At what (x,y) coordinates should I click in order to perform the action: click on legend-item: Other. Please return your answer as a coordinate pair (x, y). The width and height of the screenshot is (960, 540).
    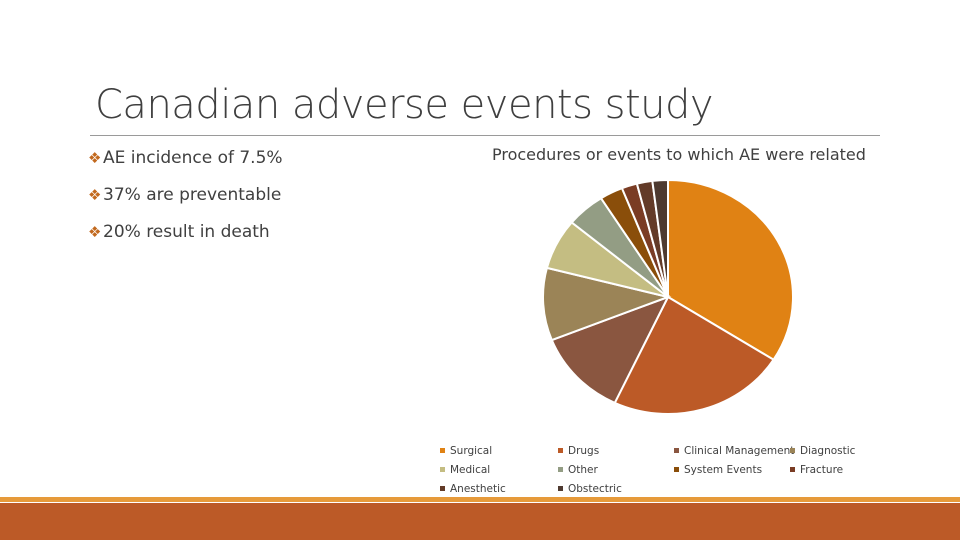
    Looking at the image, I should click on (578, 470).